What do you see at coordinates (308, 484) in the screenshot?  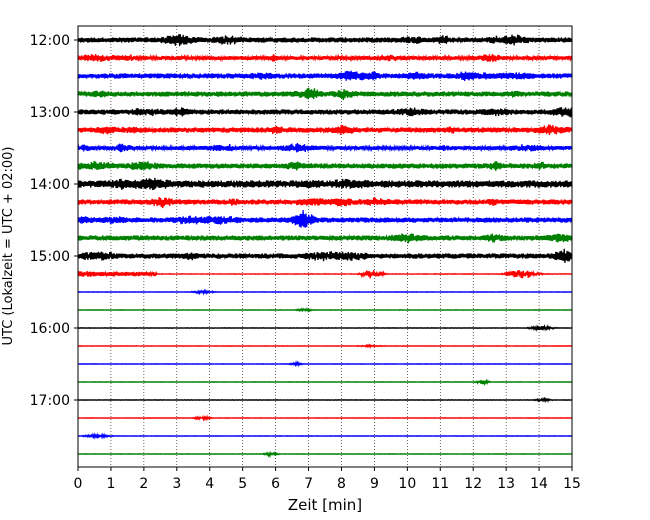 I see `x-tick-label: 7` at bounding box center [308, 484].